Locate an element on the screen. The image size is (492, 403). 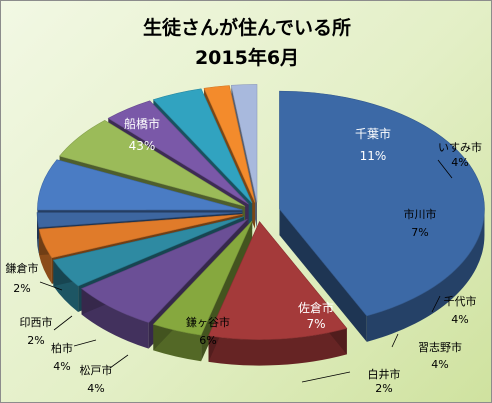
slice-name-label: 市川市 is located at coordinates (420, 214).